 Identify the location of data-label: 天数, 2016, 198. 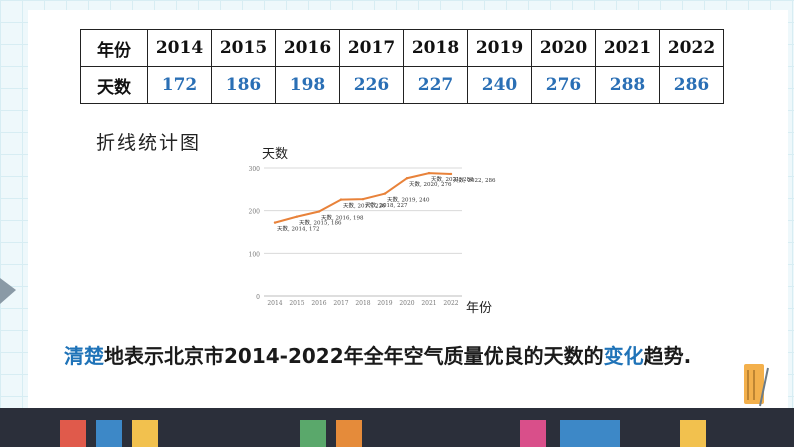
(342, 218).